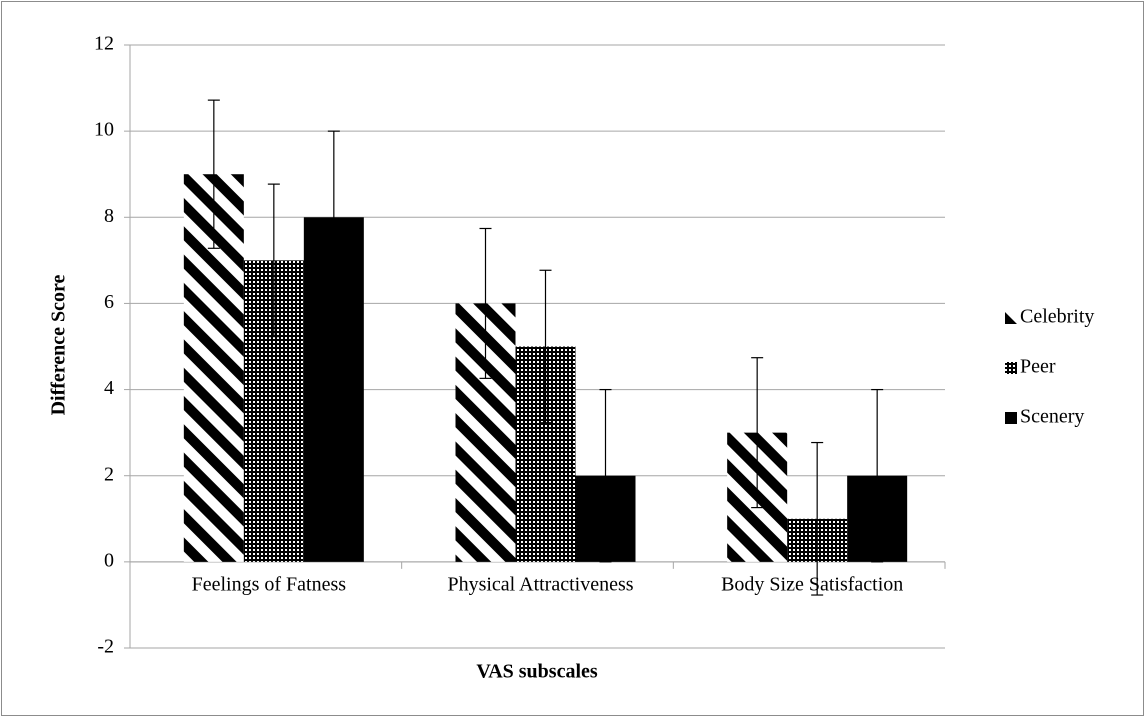 This screenshot has width=1145, height=717. I want to click on x-axis-label: VAS subscales, so click(537, 672).